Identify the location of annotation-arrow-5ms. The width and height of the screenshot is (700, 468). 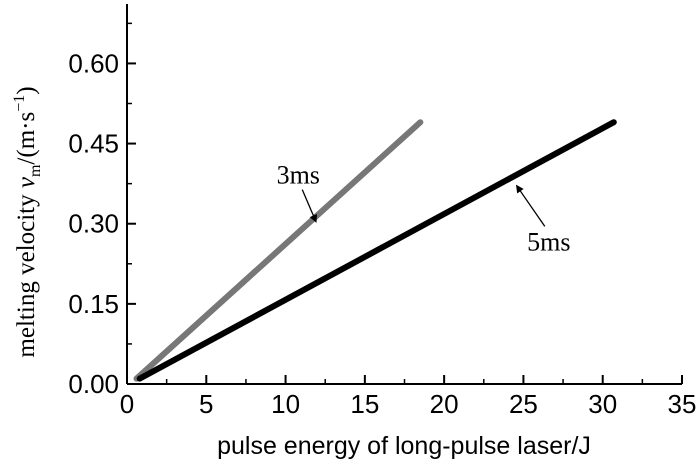
(530, 205).